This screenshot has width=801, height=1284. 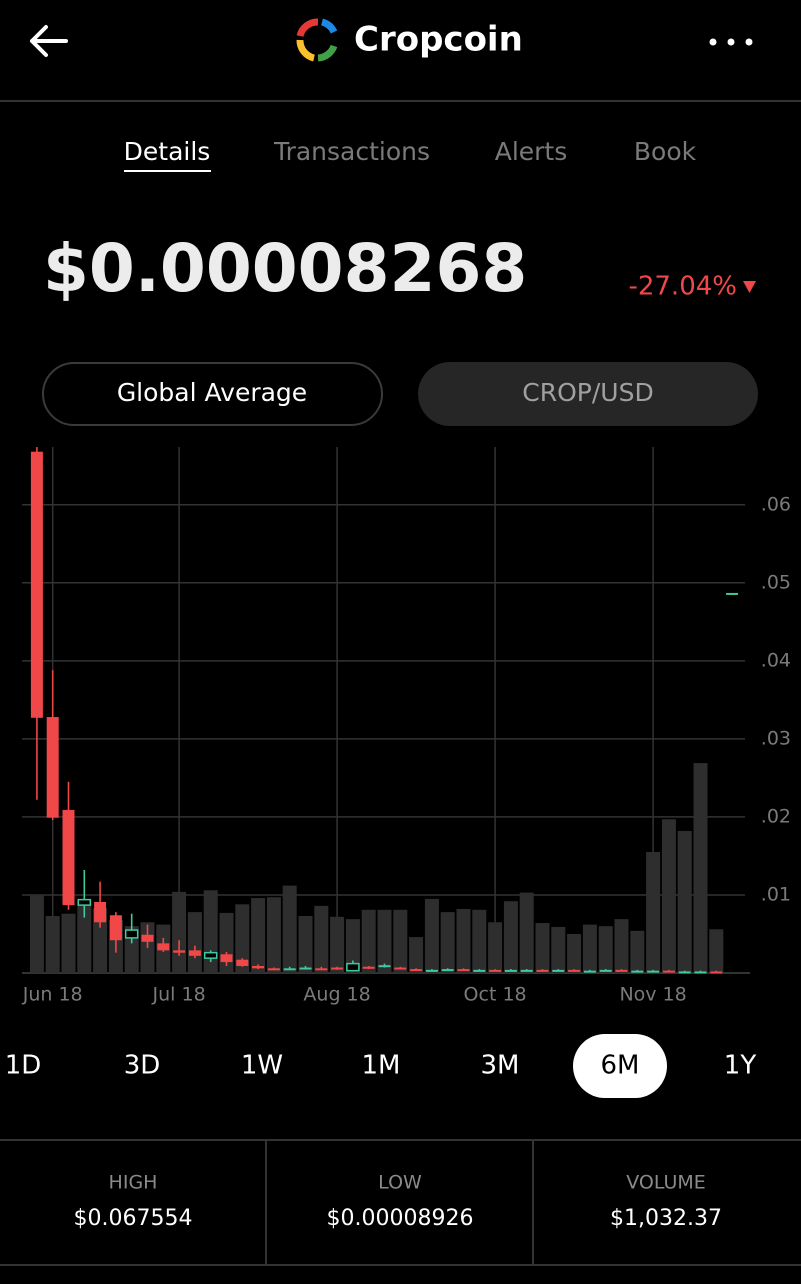 I want to click on toggle-label: Global Average, so click(x=212, y=392).